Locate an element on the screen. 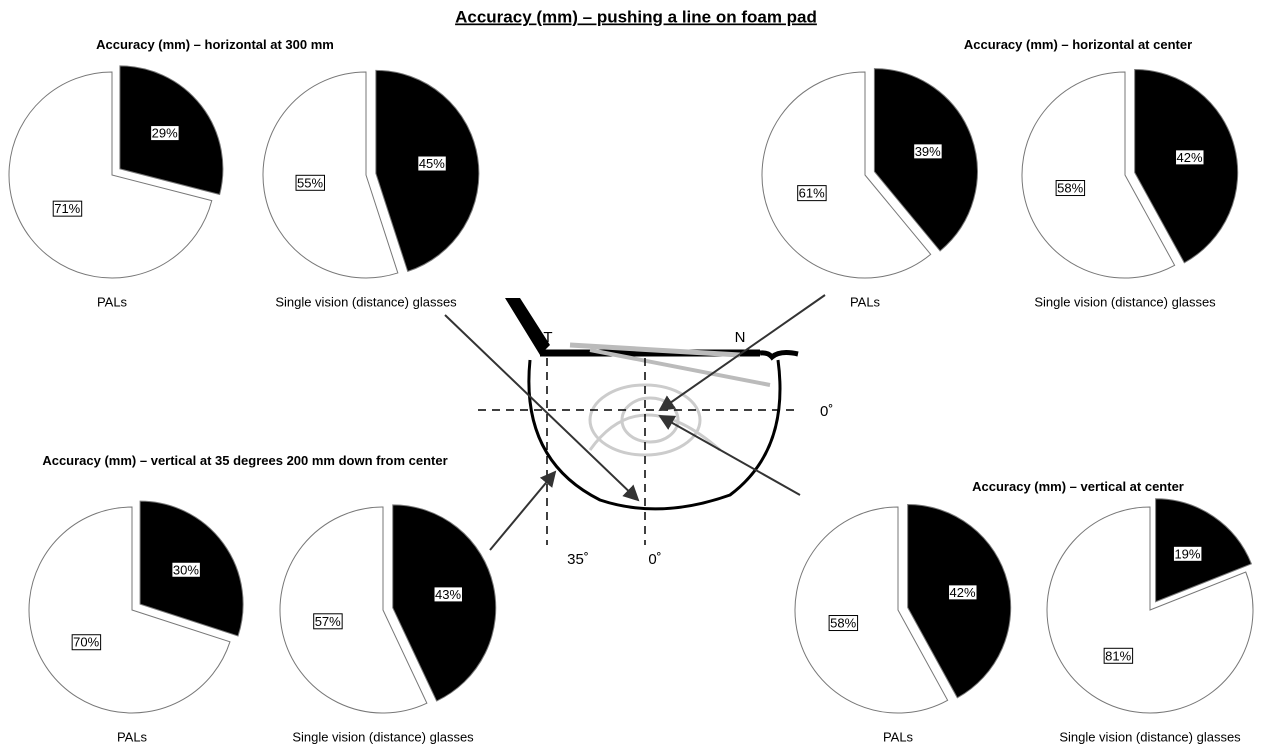 The width and height of the screenshot is (1271, 752). panel-title-box: Accuracy (mm) – vertical at center is located at coordinates (1078, 486).